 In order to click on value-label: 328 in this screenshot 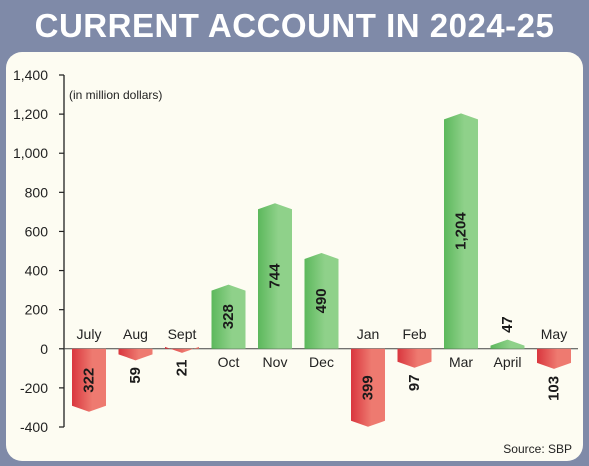, I will do `click(228, 316)`.